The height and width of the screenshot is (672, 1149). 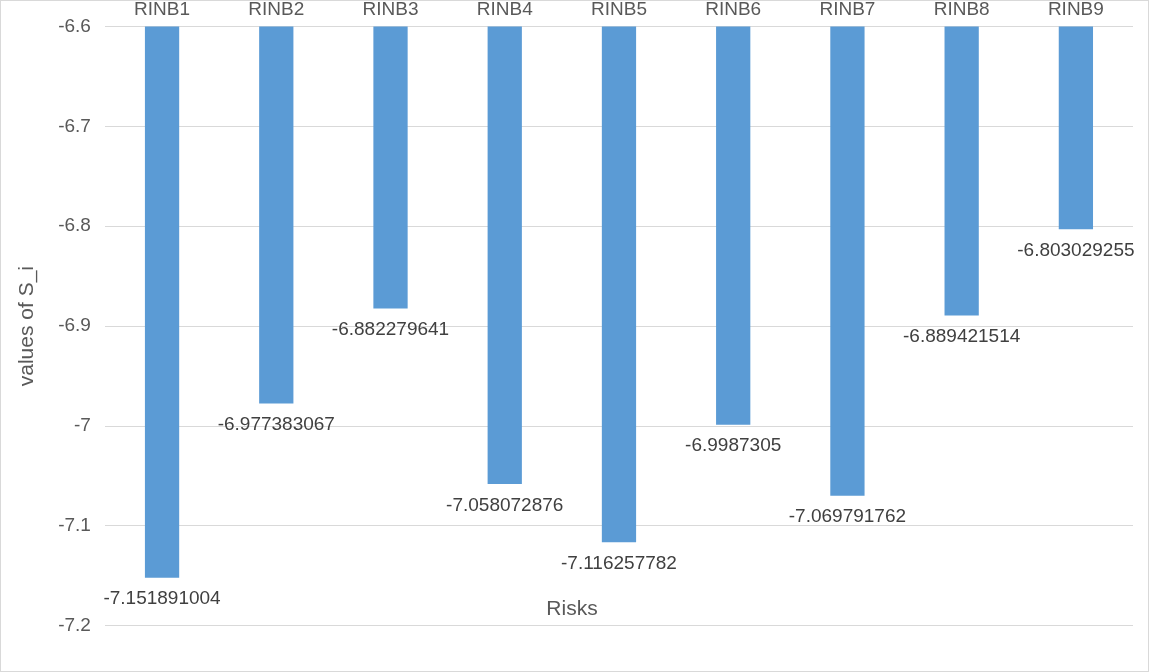 What do you see at coordinates (572, 607) in the screenshot?
I see `x-axis-title: Risks` at bounding box center [572, 607].